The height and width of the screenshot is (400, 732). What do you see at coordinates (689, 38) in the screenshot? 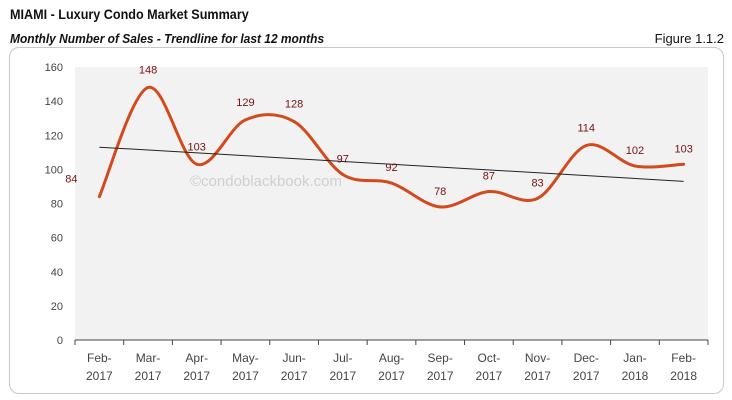
I see `figure-number: Figure 1.1.2` at bounding box center [689, 38].